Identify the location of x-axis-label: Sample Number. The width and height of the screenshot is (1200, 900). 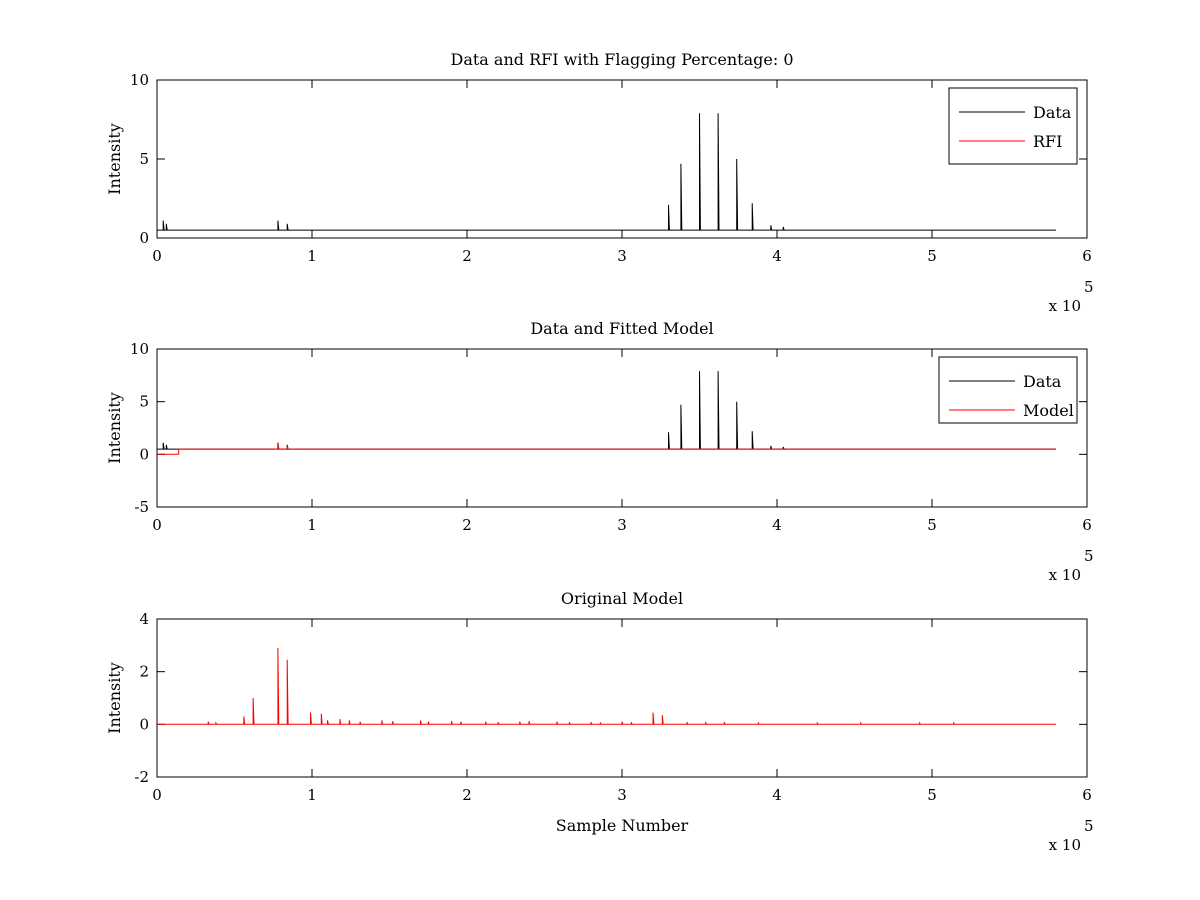
(622, 825).